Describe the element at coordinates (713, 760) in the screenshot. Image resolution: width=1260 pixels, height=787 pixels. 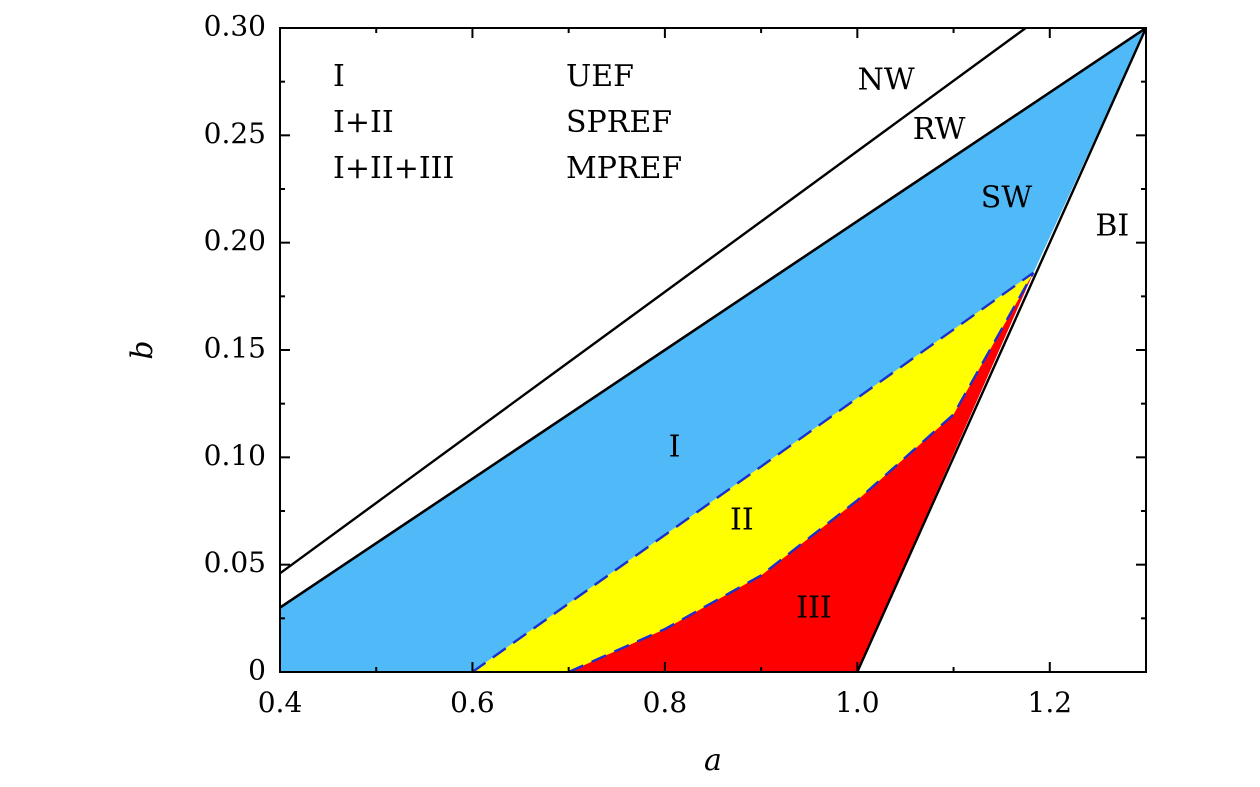
I see `x-axis-title: a` at that location.